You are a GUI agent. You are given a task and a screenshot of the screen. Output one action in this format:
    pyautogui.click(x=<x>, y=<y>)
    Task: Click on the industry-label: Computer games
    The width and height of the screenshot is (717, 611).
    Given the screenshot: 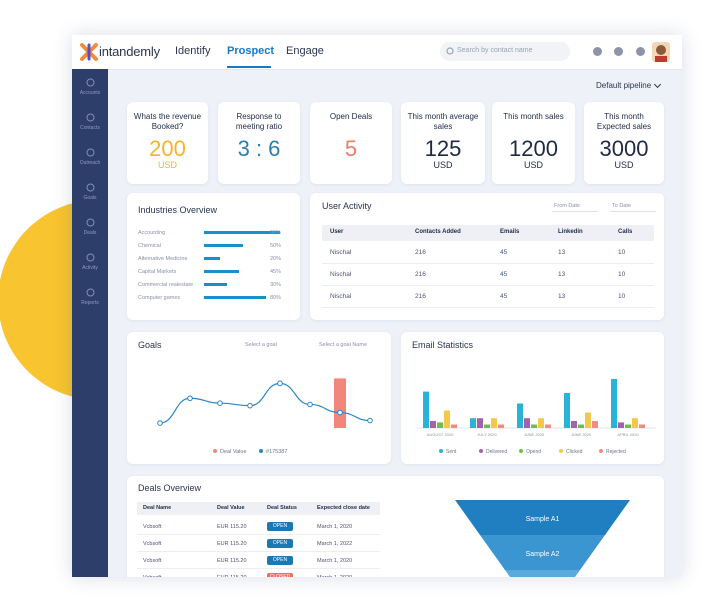 What is the action you would take?
    pyautogui.click(x=159, y=298)
    